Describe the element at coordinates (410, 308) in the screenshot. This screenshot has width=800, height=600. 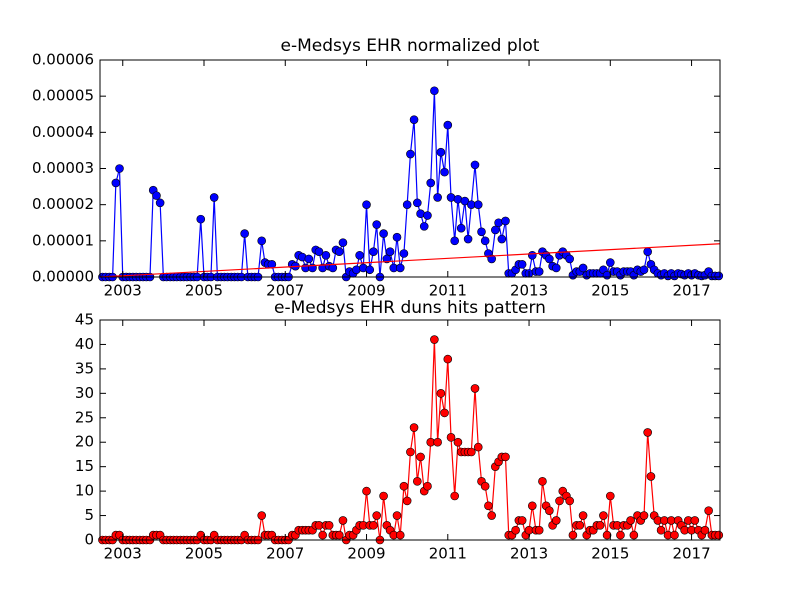
I see `chart-title: e-Medsys EHR duns hits pattern` at that location.